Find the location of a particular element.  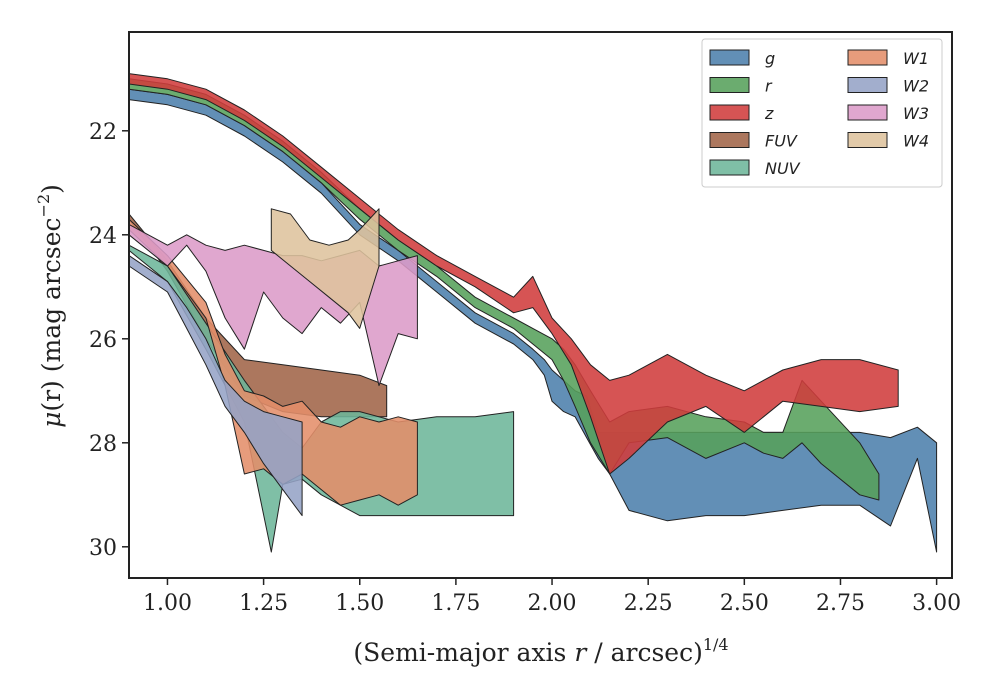

legend-swatch-fuv is located at coordinates (729, 140).